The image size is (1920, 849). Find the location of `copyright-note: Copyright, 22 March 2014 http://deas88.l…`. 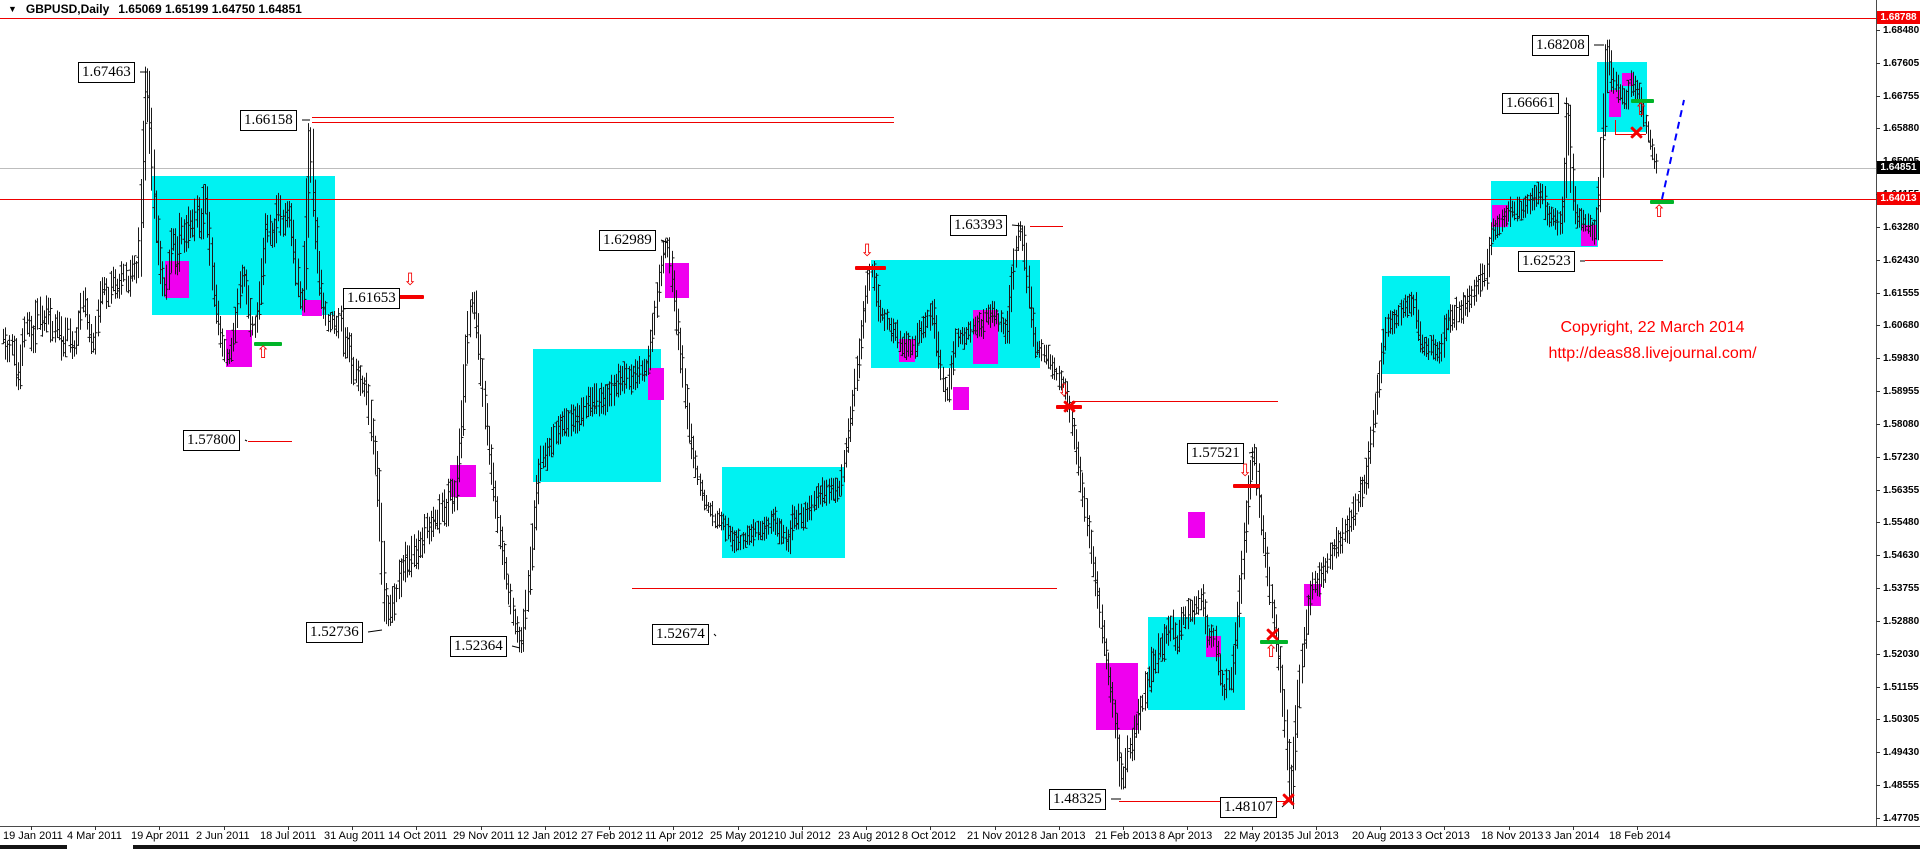

copyright-note: Copyright, 22 March 2014 http://deas88.l… is located at coordinates (1652, 340).